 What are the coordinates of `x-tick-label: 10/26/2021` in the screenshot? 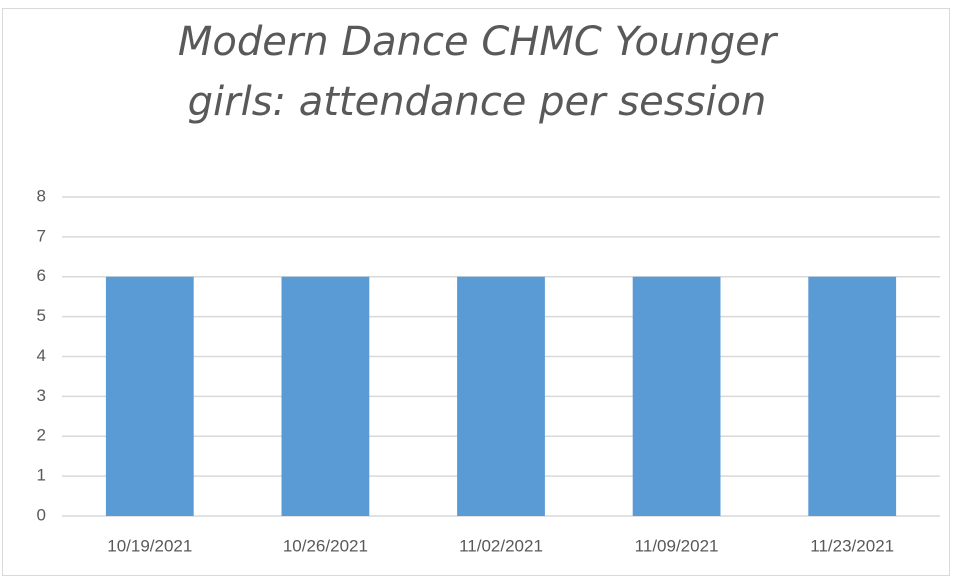 It's located at (325, 545).